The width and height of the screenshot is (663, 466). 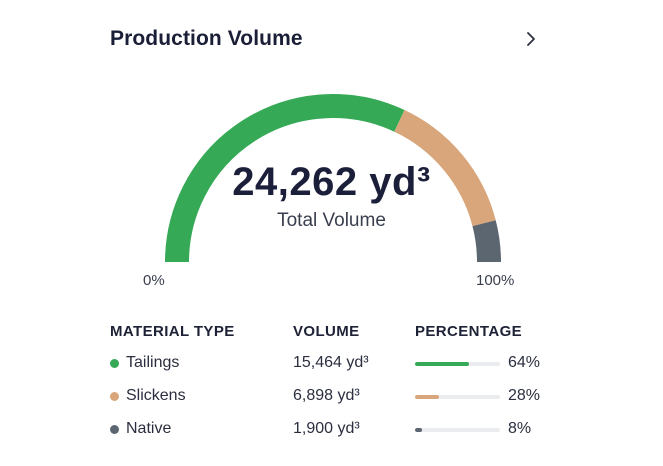 I want to click on header-volume: VOLUME, so click(x=326, y=331).